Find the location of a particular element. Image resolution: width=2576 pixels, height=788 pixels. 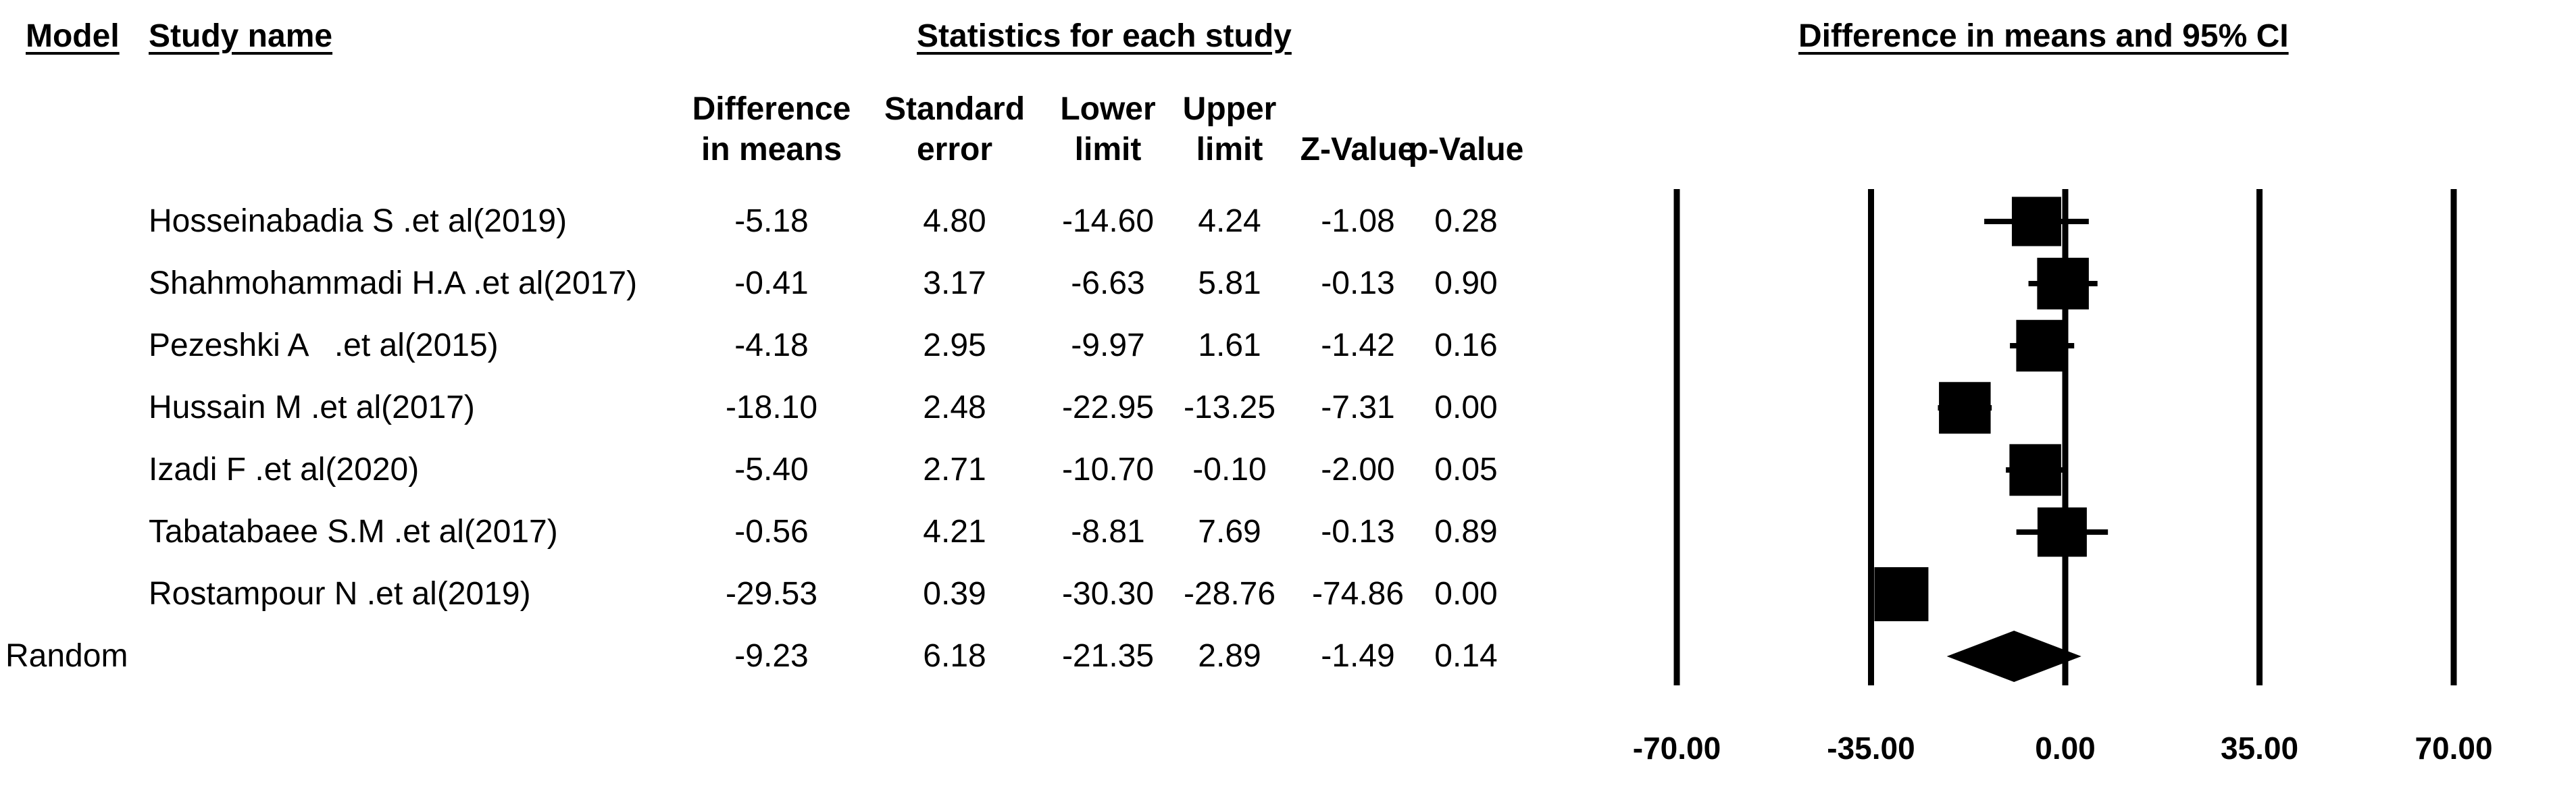

table-cell: 7.69 is located at coordinates (1229, 532).